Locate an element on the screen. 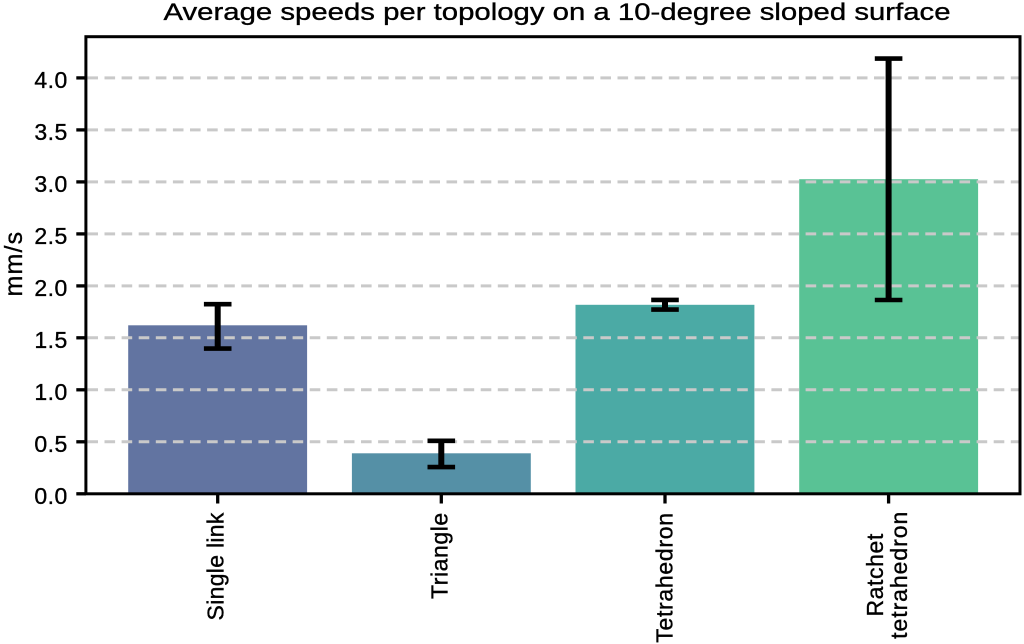 This screenshot has height=644, width=1024. svg-text: Single link is located at coordinates (216, 566).